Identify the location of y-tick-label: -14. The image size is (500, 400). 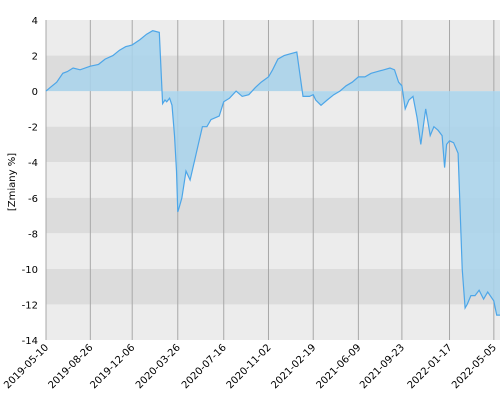
(30, 341).